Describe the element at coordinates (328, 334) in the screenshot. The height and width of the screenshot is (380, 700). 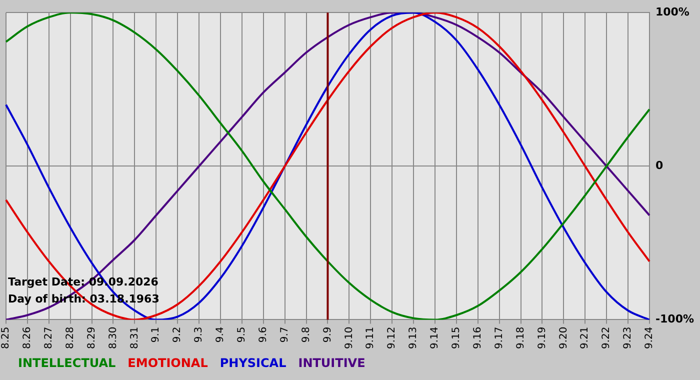
I see `x-tick-label: 9.9` at that location.